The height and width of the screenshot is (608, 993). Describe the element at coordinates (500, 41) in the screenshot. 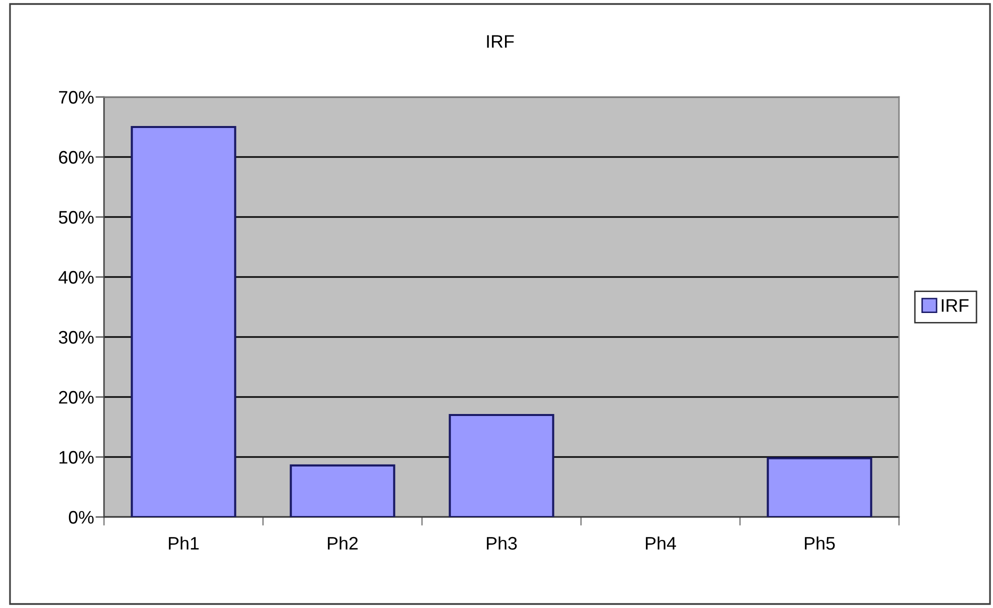

I see `chart-title: IRF` at that location.